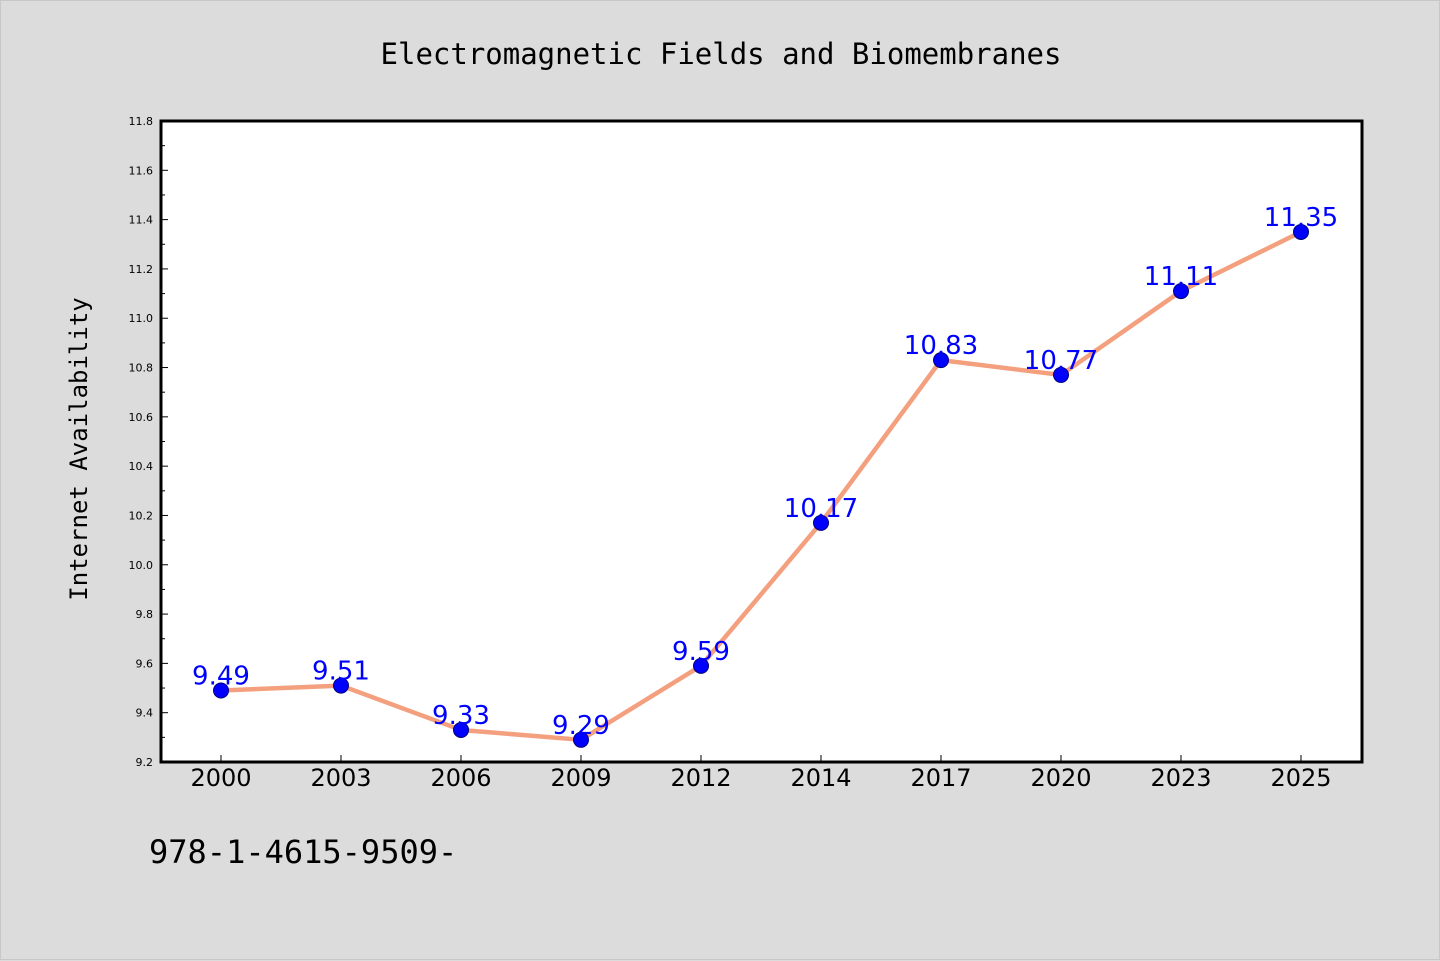  I want to click on data-label: 9.49, so click(221, 677).